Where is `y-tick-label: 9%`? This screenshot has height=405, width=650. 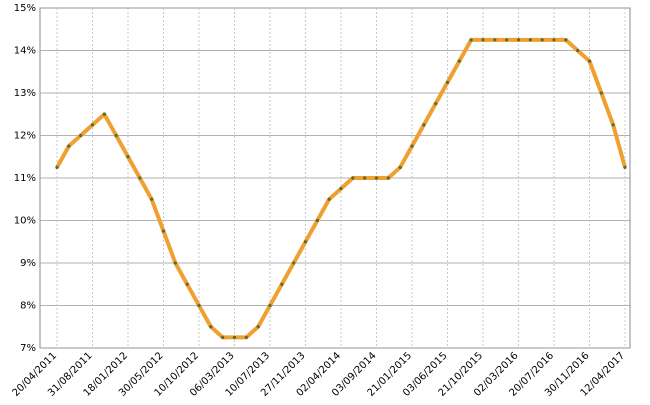
y-tick-label: 9% is located at coordinates (28, 263).